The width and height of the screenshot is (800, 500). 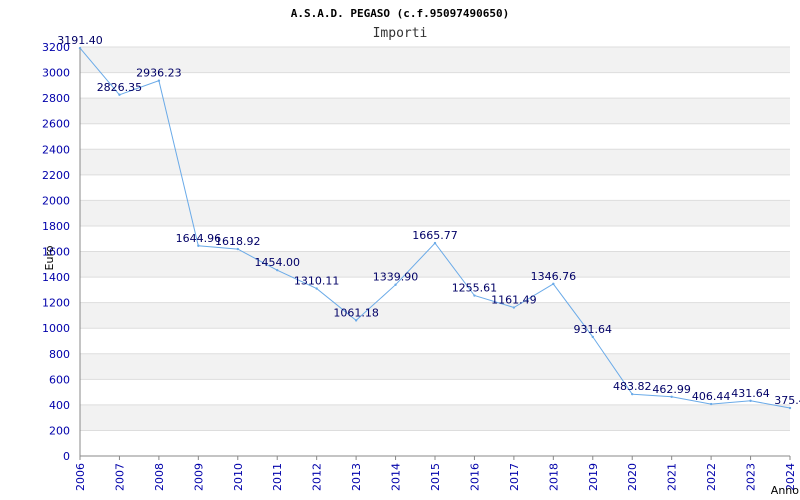 I want to click on y-tick-label: 600, so click(x=59, y=379).